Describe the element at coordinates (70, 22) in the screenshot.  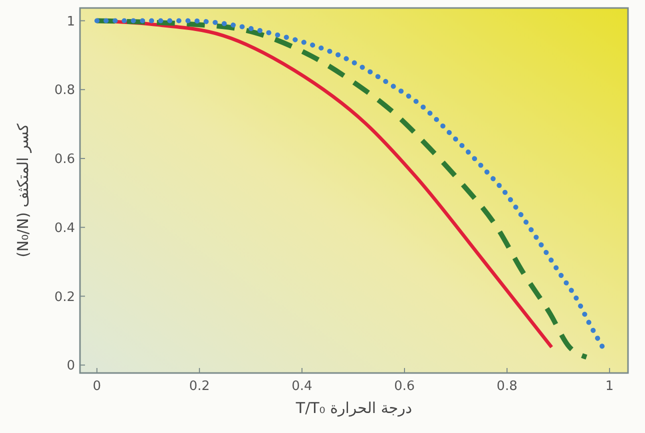
I see `y-tick-label: 1` at that location.